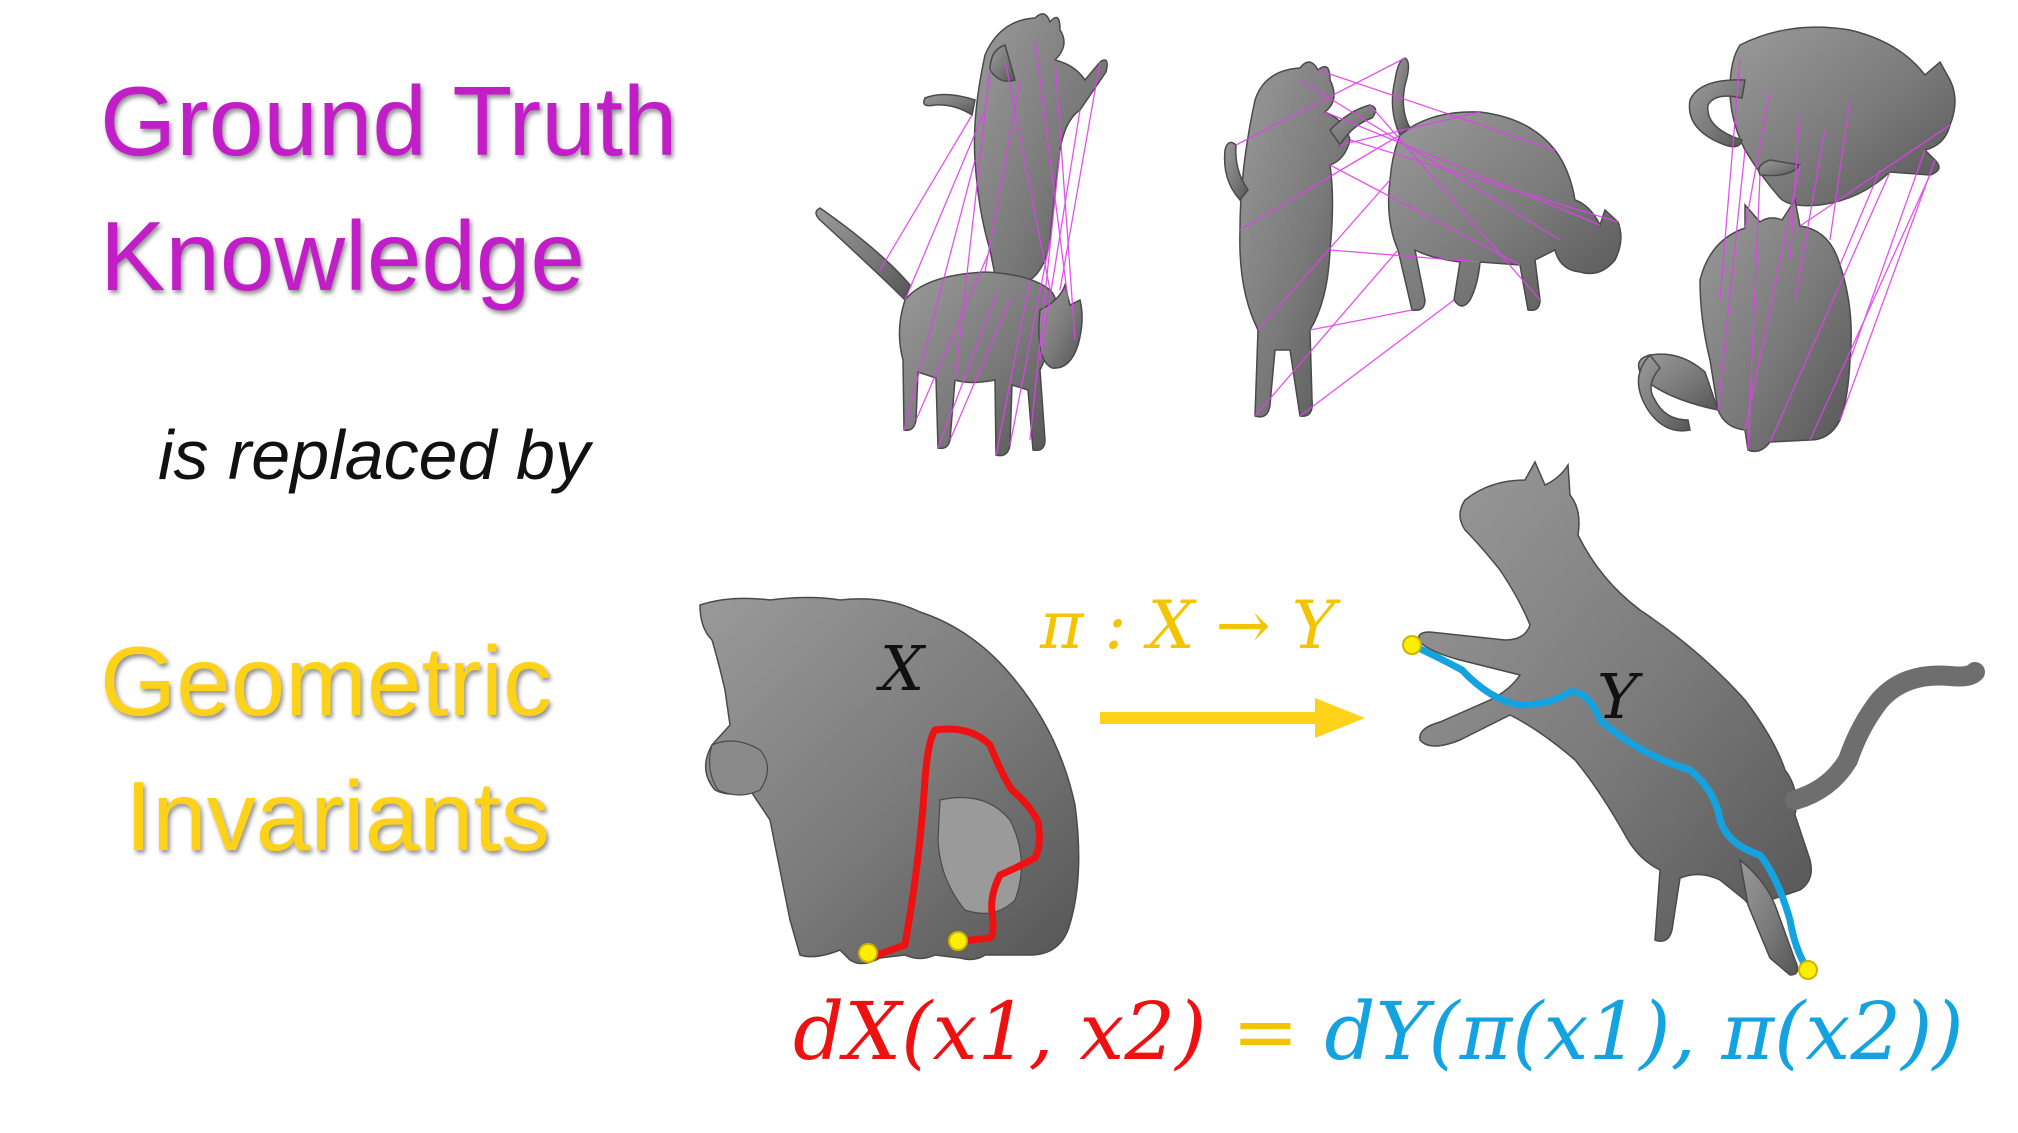 This screenshot has height=1133, width=2018. Describe the element at coordinates (868, 953) in the screenshot. I see `endpoint-x1` at that location.